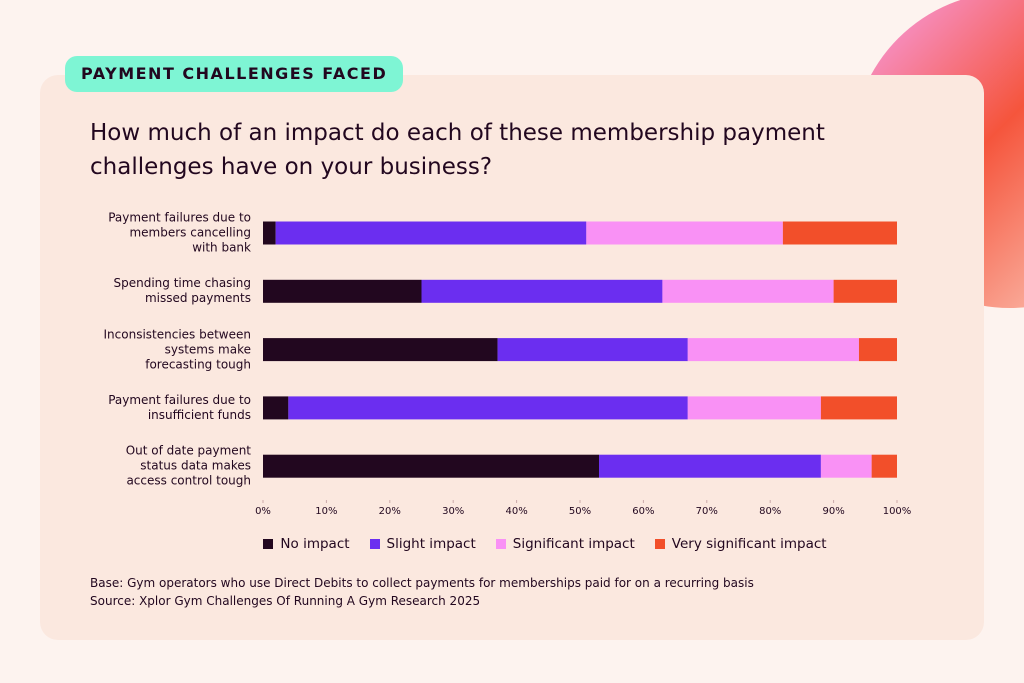  I want to click on x-tick-label: 30%, so click(453, 511).